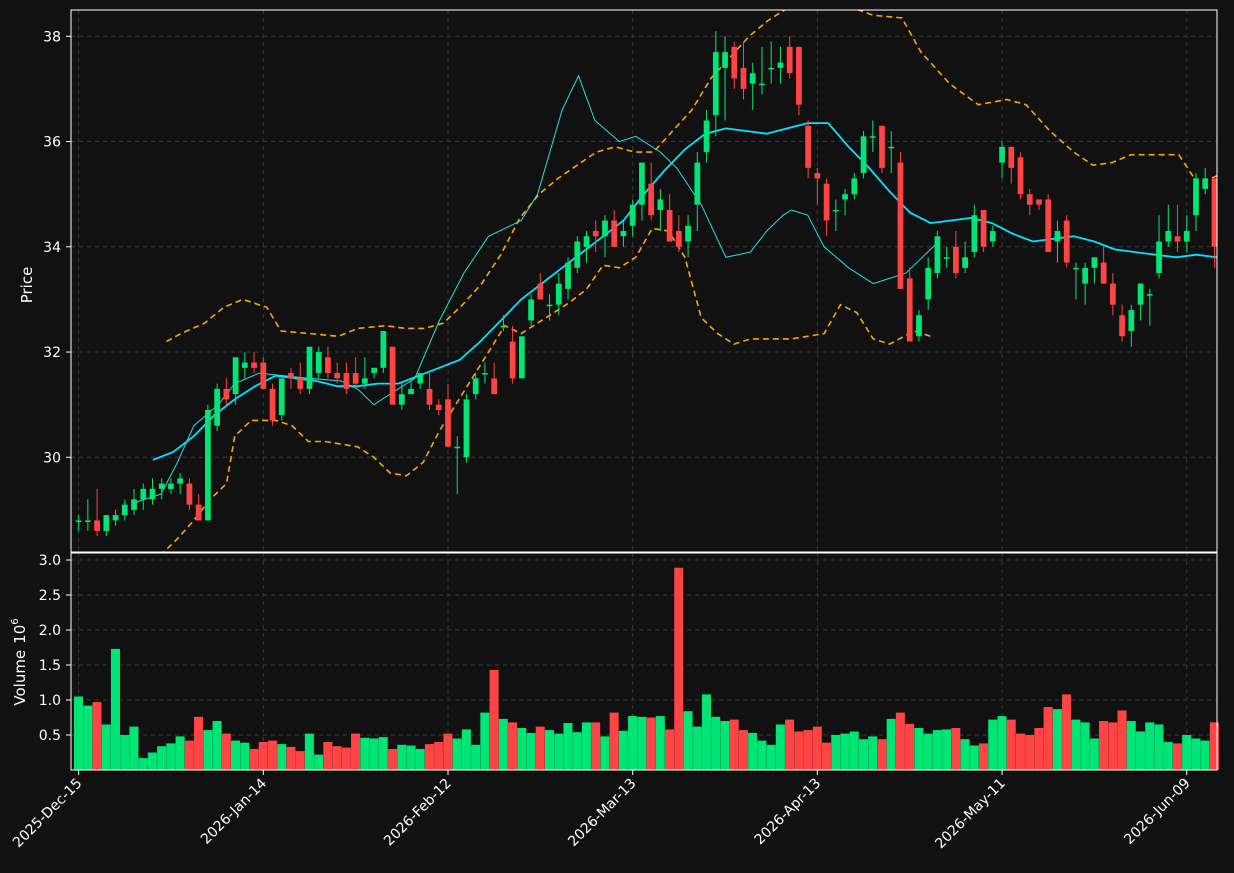 This screenshot has height=873, width=1234. I want to click on price-tick-label: 32, so click(52, 353).